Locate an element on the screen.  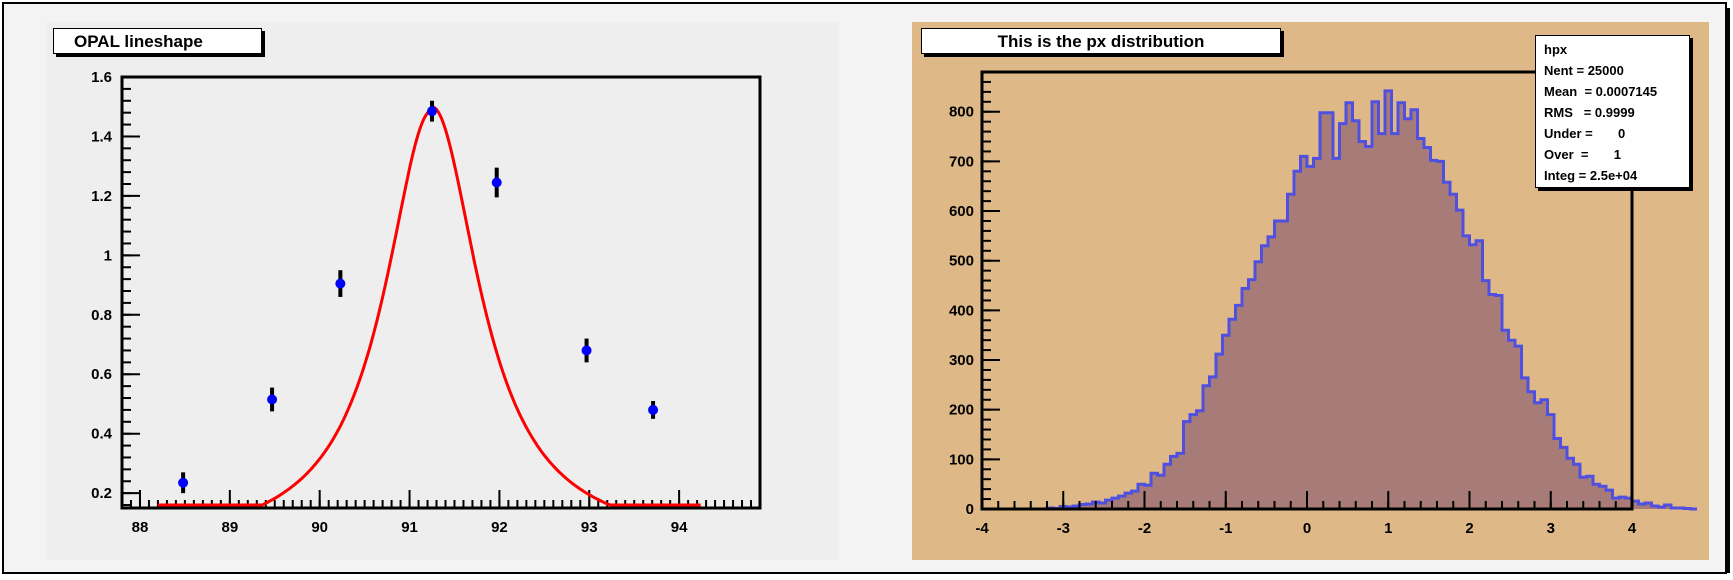
stats-rms: RMS = 0.9999 is located at coordinates (1589, 112).